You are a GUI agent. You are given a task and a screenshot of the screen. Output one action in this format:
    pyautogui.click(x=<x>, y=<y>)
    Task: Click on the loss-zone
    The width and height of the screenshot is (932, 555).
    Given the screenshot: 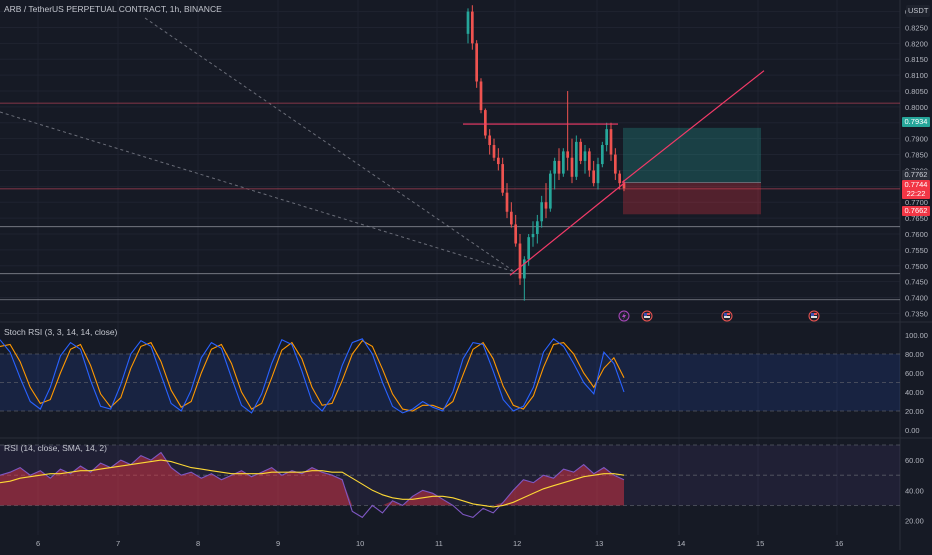 What is the action you would take?
    pyautogui.click(x=692, y=198)
    